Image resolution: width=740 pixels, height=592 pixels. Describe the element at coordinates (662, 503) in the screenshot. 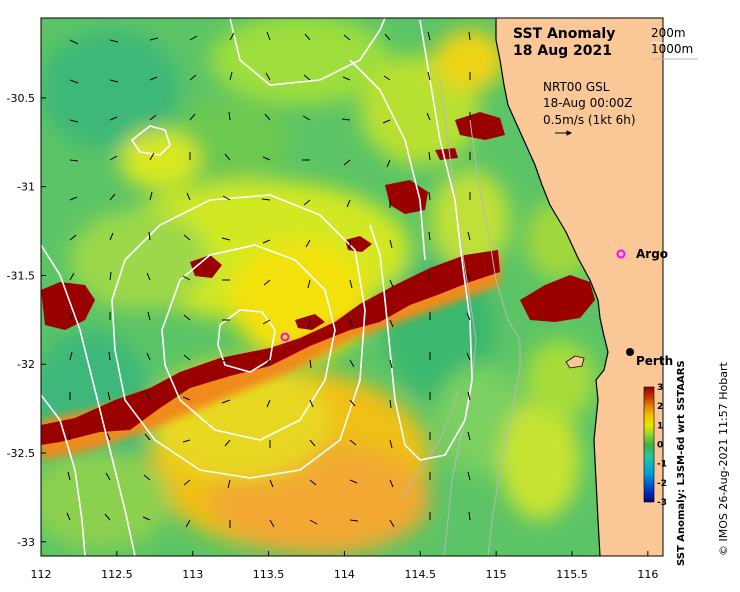

I see `colorbar-tick-label: -3` at that location.